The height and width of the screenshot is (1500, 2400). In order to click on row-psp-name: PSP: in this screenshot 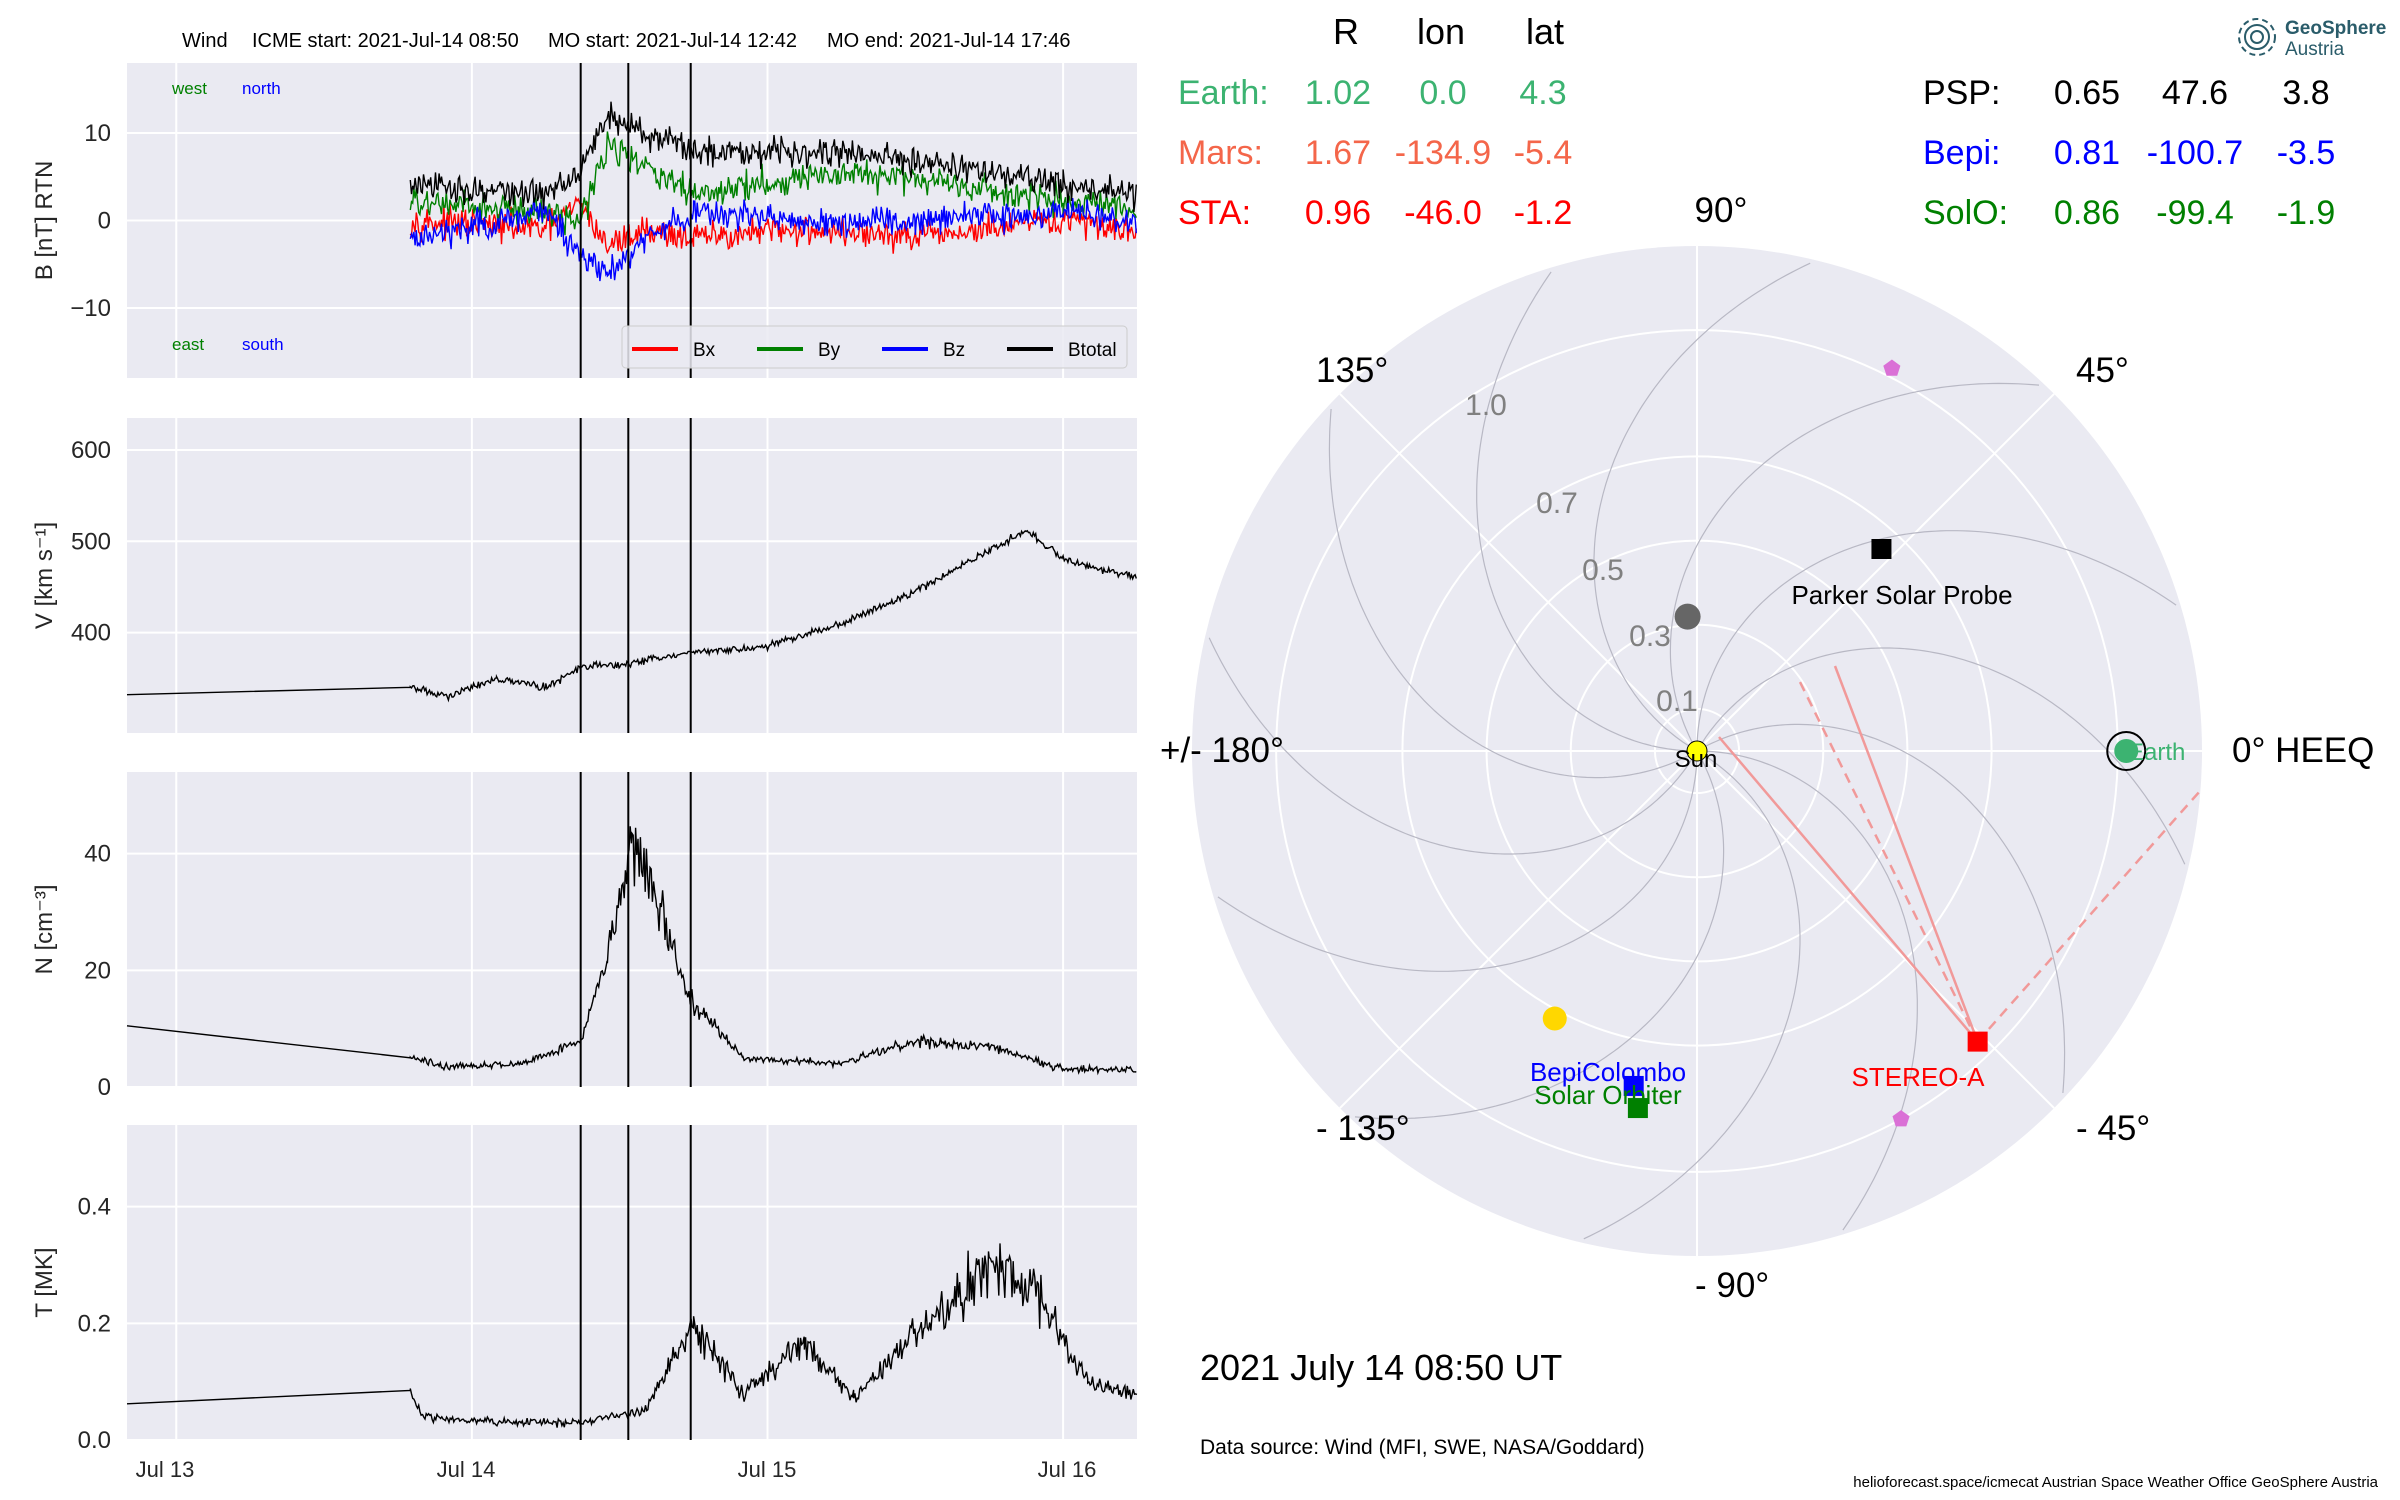, I will do `click(1961, 93)`.